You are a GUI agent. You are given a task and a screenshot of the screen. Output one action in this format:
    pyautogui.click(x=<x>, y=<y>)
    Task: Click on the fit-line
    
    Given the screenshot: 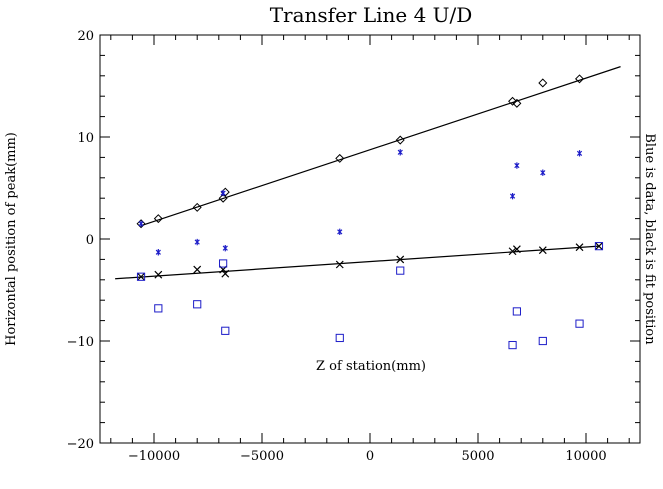 What is the action you would take?
    pyautogui.click(x=357, y=262)
    